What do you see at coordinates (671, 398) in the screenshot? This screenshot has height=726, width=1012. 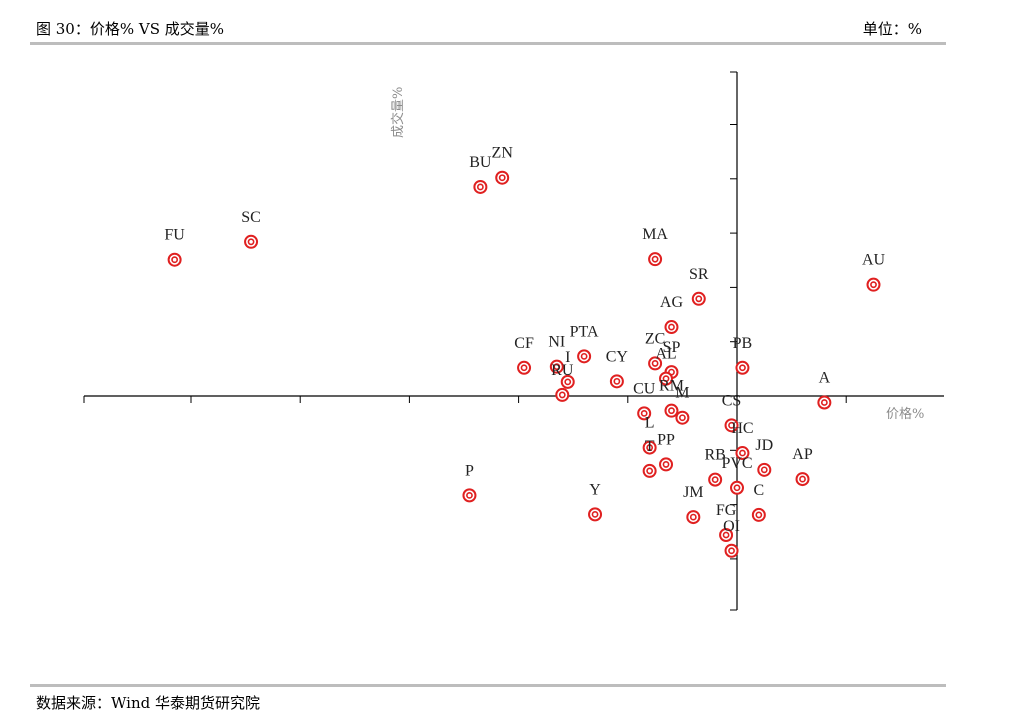 I see `point-rm: RM` at bounding box center [671, 398].